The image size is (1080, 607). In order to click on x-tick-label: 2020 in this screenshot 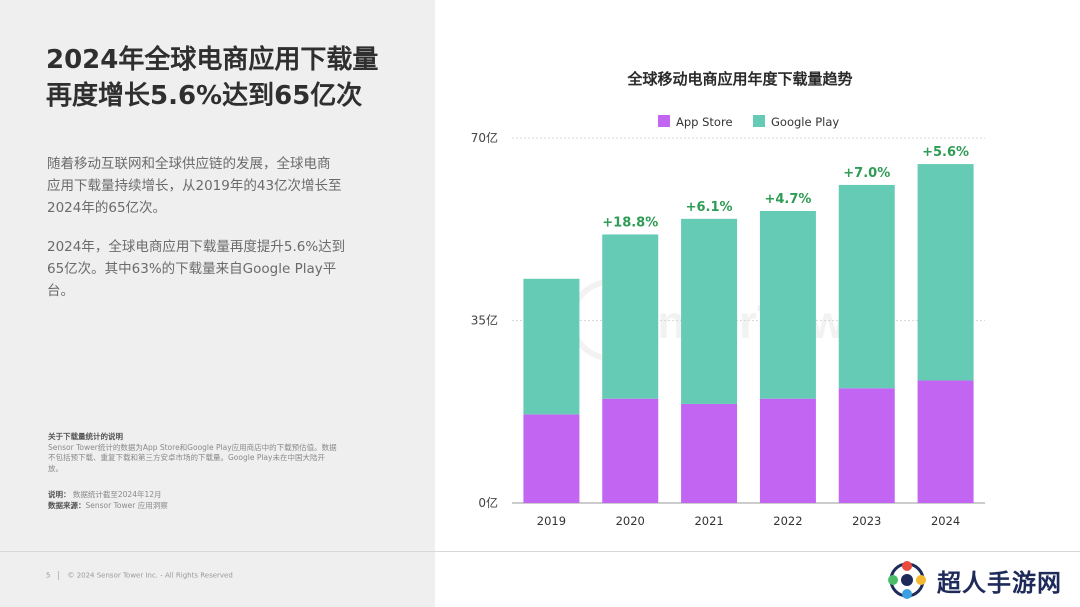, I will do `click(630, 521)`.